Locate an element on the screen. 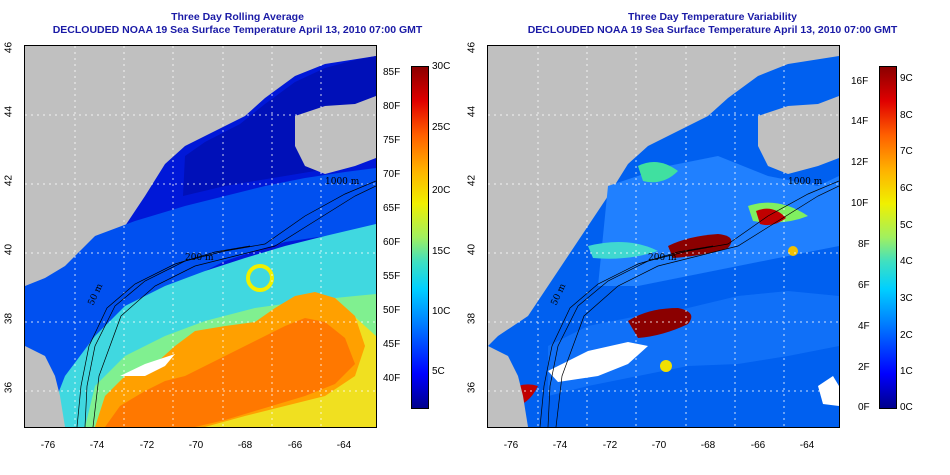  colorbar-tick-15c: 15C is located at coordinates (441, 251).